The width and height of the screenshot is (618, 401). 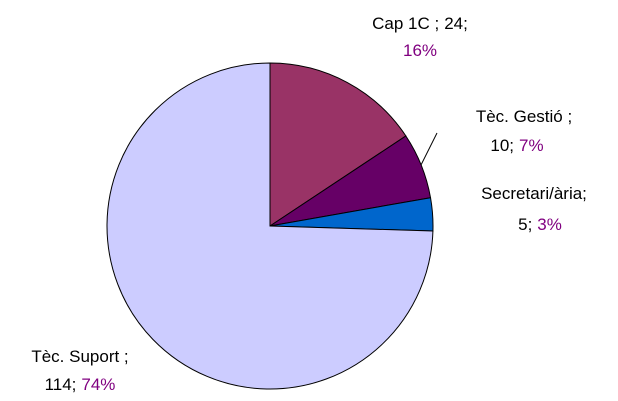 What do you see at coordinates (531, 145) in the screenshot?
I see `percent-label: 7%` at bounding box center [531, 145].